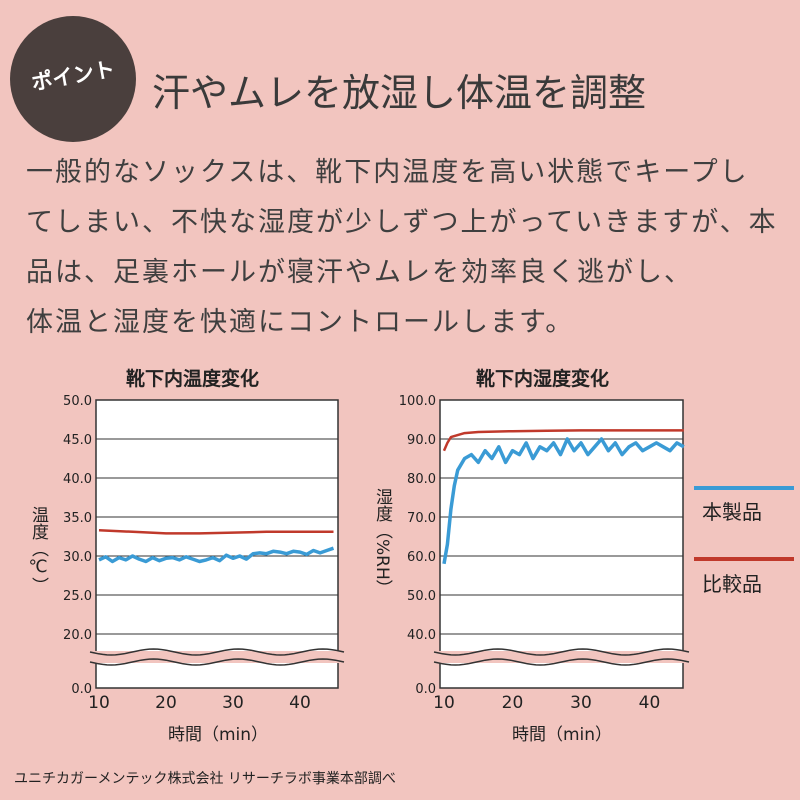 The width and height of the screenshot is (800, 800). Describe the element at coordinates (581, 703) in the screenshot. I see `humidity-x-tick-label: 30` at that location.